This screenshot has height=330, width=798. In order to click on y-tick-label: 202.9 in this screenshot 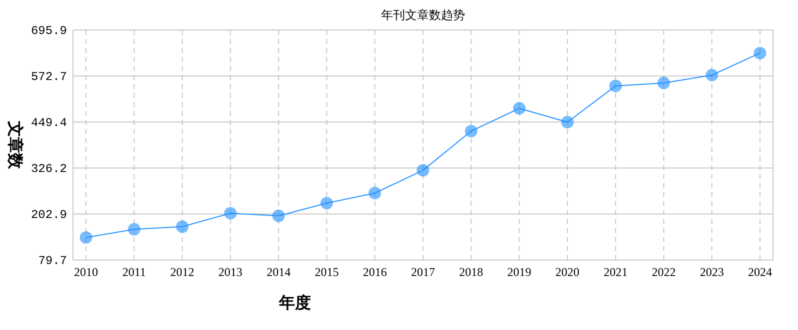, I will do `click(48, 215)`.